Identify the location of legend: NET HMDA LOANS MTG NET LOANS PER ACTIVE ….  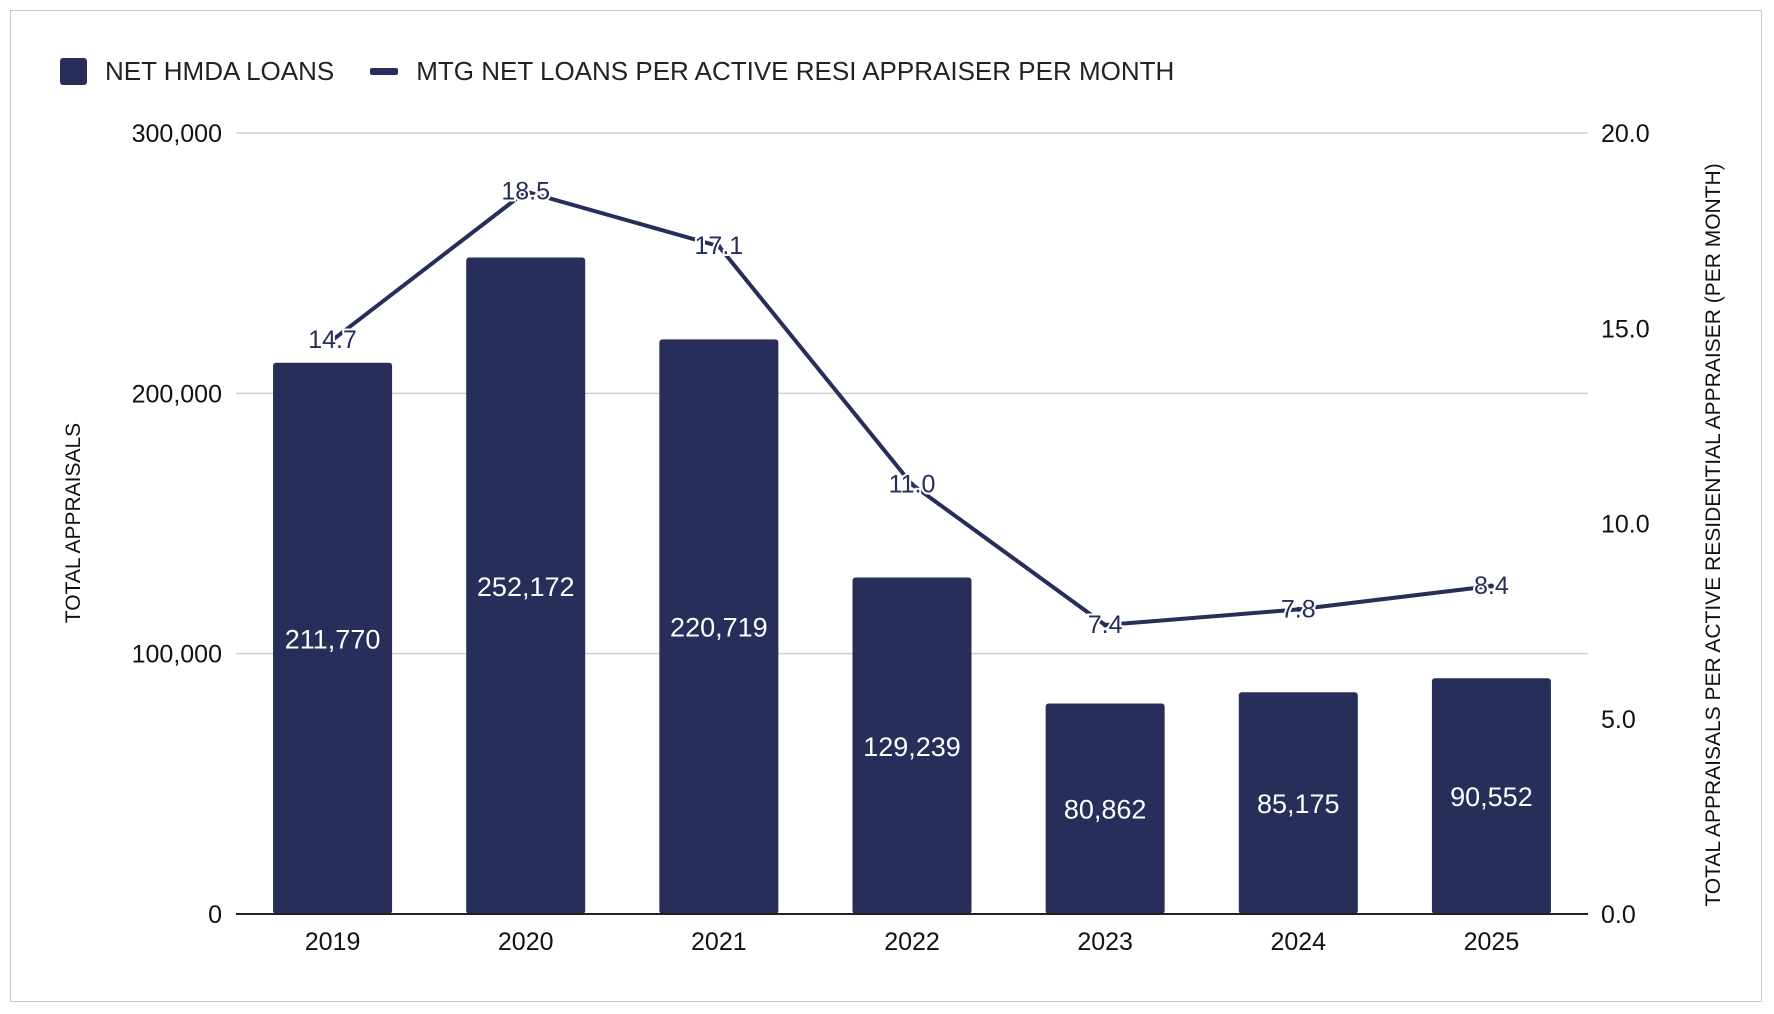
(635, 71).